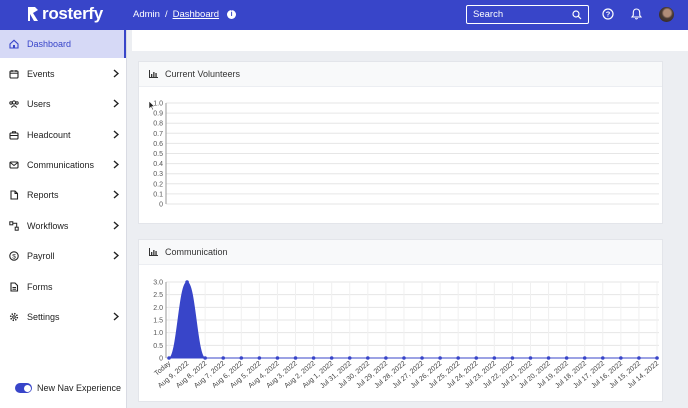 The image size is (688, 408). Describe the element at coordinates (14, 135) in the screenshot. I see `briefcase-icon` at that location.